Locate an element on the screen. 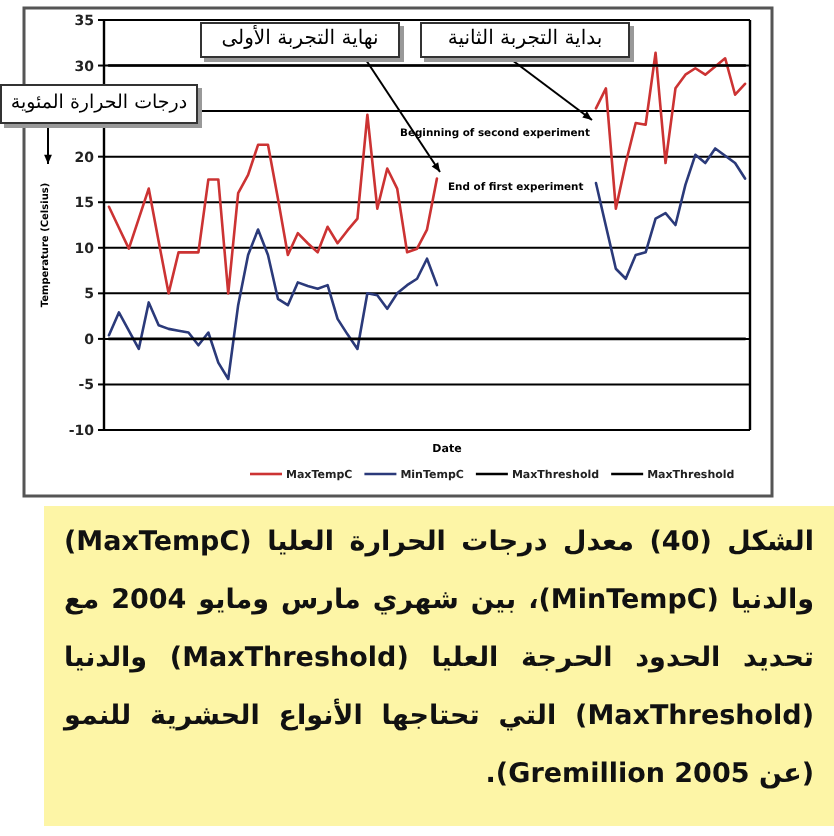  annotation: درجات الحرارة المئوية is located at coordinates (99, 104).